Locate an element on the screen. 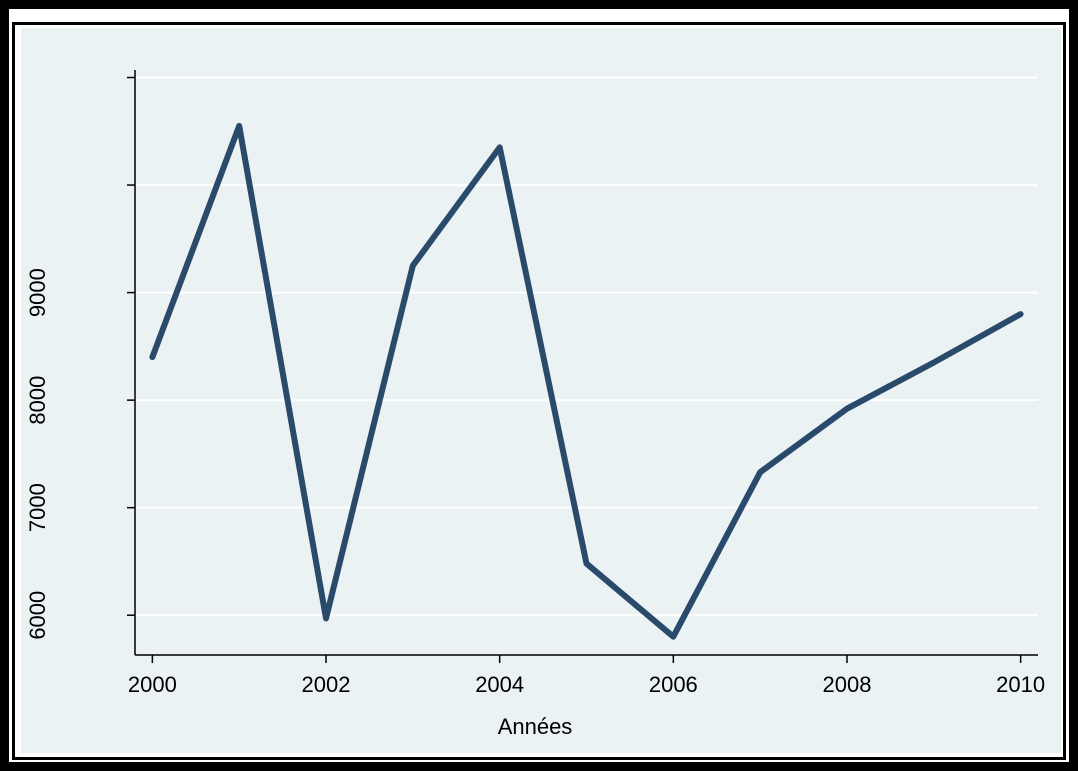 The height and width of the screenshot is (771, 1078). x-tick-label: 2004 is located at coordinates (499, 684).